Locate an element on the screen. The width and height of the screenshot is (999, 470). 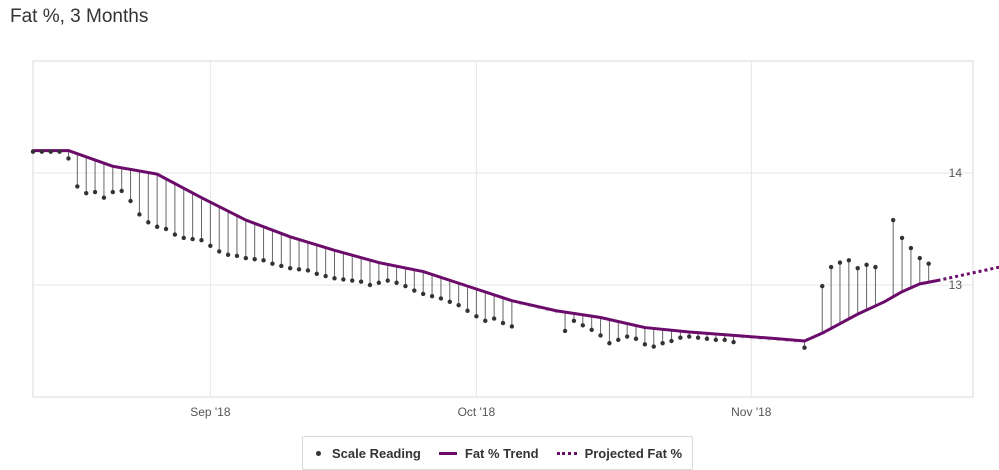
chart-title: Fat %, 3 Months is located at coordinates (79, 16).